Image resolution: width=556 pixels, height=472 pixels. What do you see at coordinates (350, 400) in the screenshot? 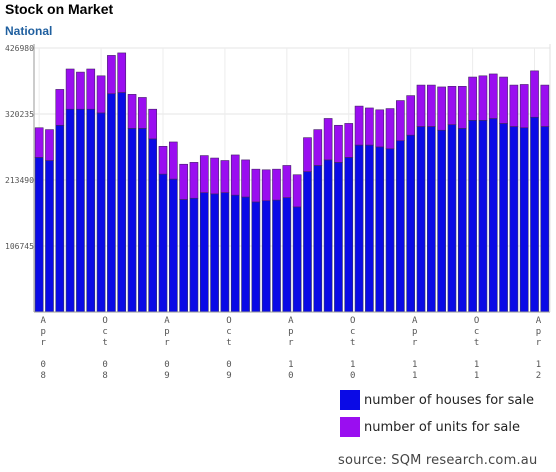
I see `legend-swatch-houses` at bounding box center [350, 400].